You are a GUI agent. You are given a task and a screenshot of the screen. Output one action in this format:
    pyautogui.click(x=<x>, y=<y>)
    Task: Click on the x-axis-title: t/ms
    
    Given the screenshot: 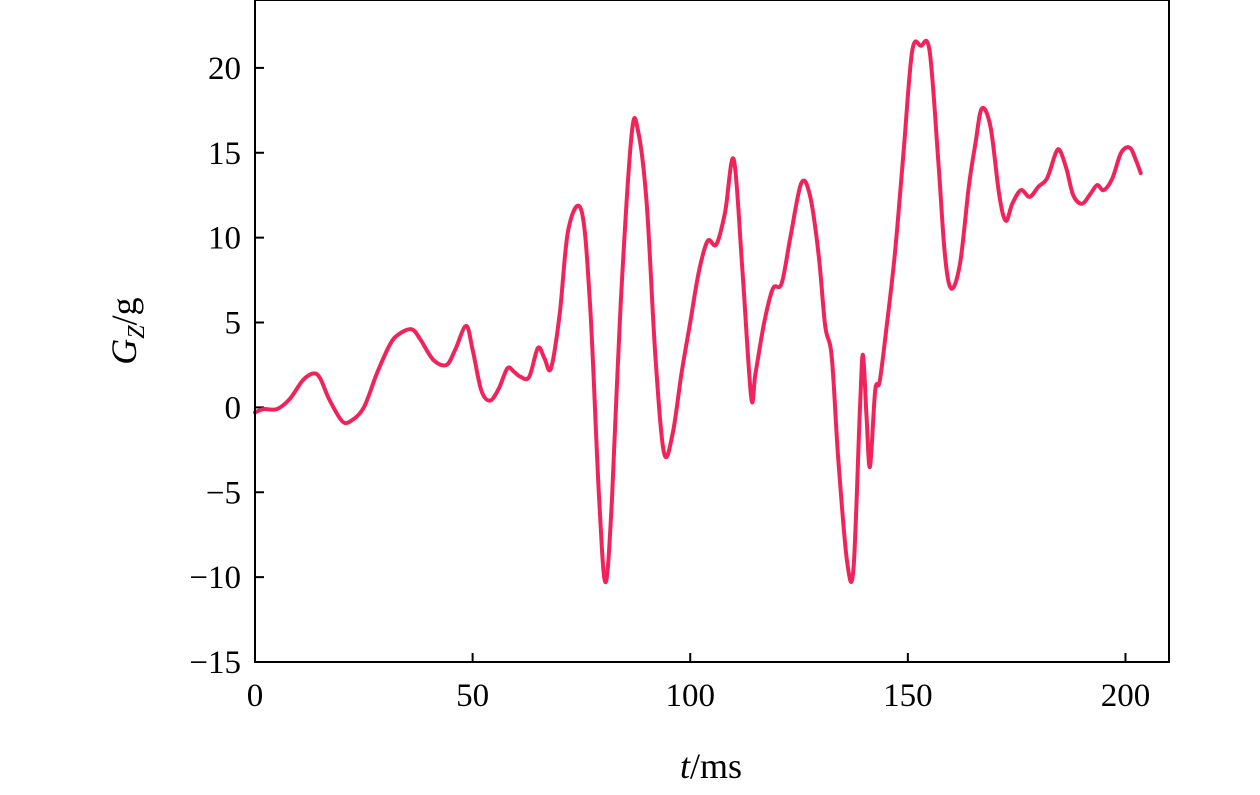 What is the action you would take?
    pyautogui.click(x=711, y=766)
    